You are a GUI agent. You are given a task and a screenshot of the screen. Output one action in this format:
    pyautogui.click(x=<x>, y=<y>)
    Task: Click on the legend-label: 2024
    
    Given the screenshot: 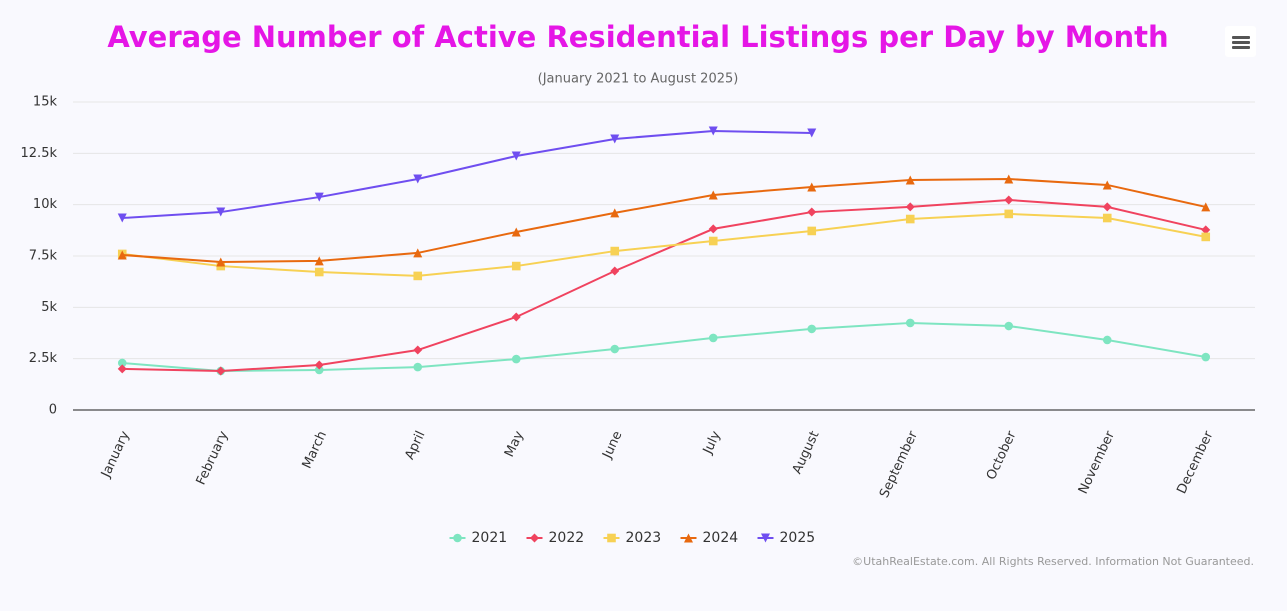 What is the action you would take?
    pyautogui.click(x=721, y=538)
    